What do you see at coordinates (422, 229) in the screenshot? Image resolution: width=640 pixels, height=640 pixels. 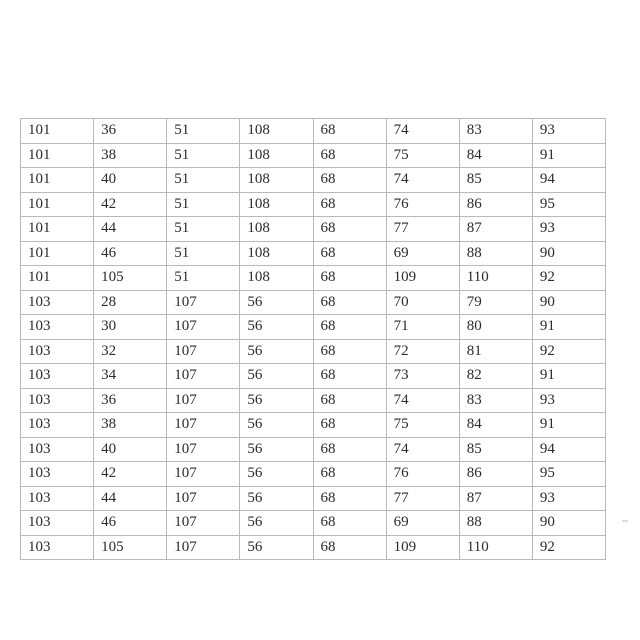 I see `table-cell: 77` at bounding box center [422, 229].